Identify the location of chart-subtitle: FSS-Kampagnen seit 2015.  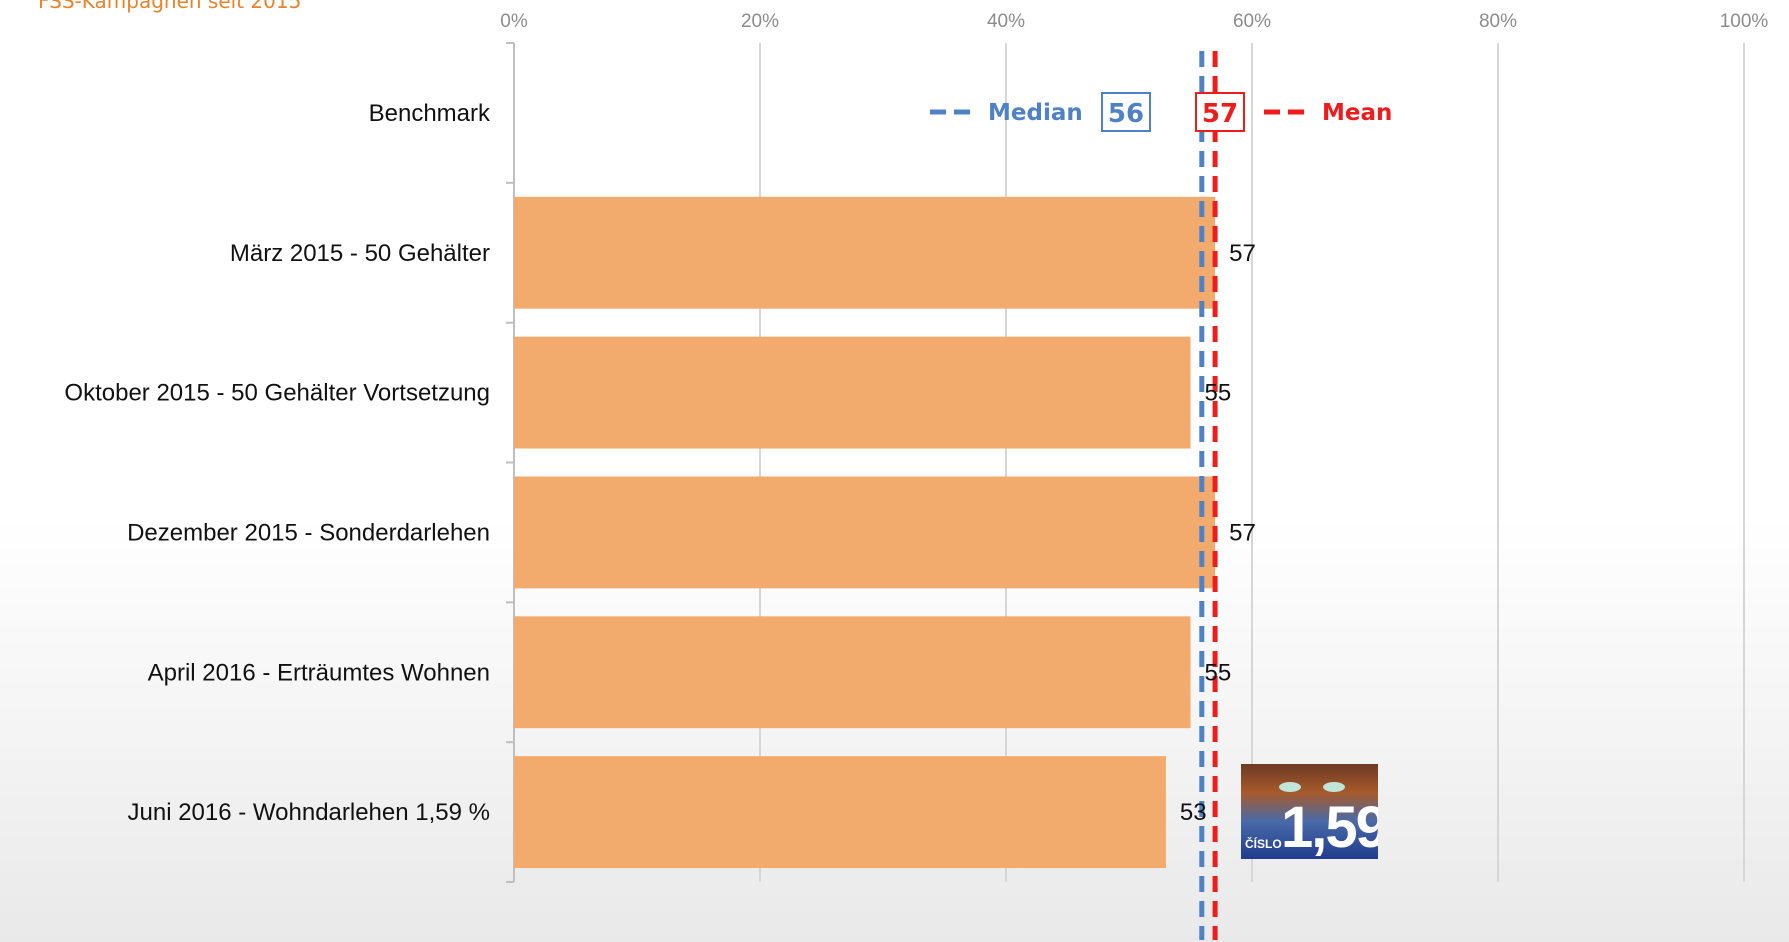
(170, 6).